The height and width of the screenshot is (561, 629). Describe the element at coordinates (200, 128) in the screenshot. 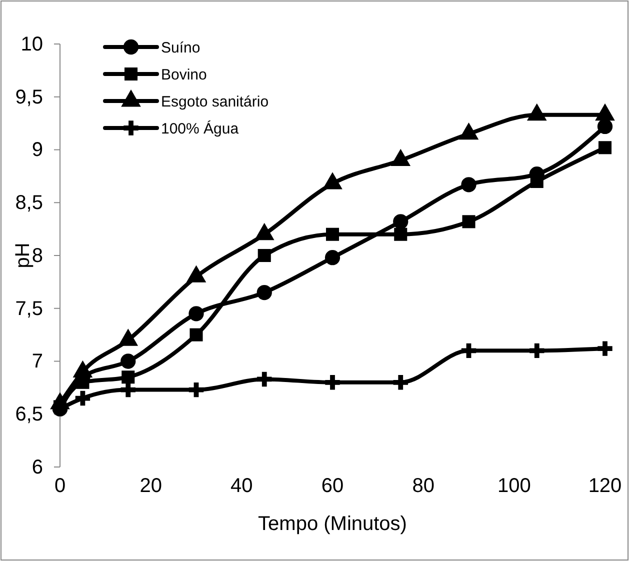

I see `legend-label: 100% Água` at that location.